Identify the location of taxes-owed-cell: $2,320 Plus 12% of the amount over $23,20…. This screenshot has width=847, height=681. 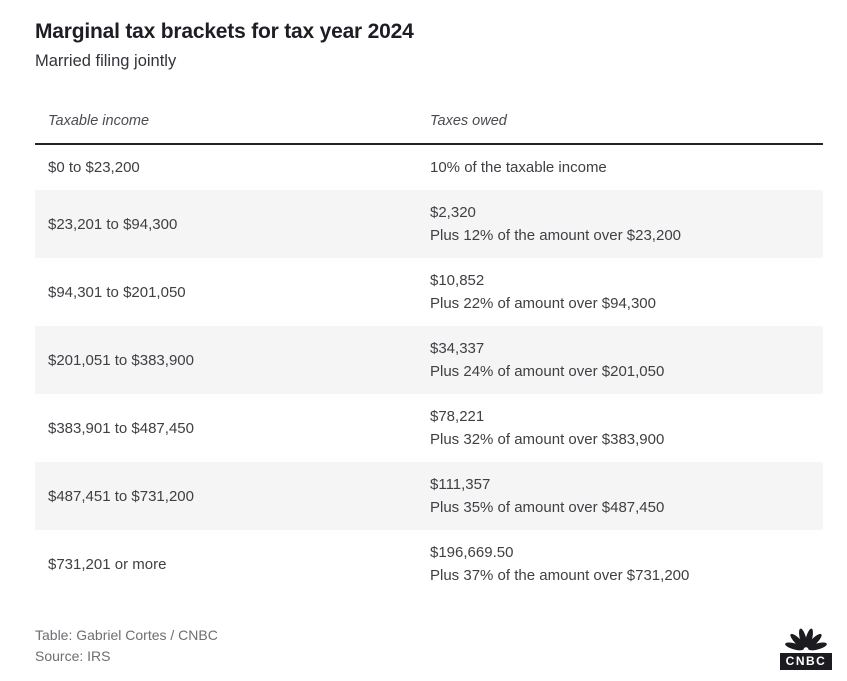
(620, 224).